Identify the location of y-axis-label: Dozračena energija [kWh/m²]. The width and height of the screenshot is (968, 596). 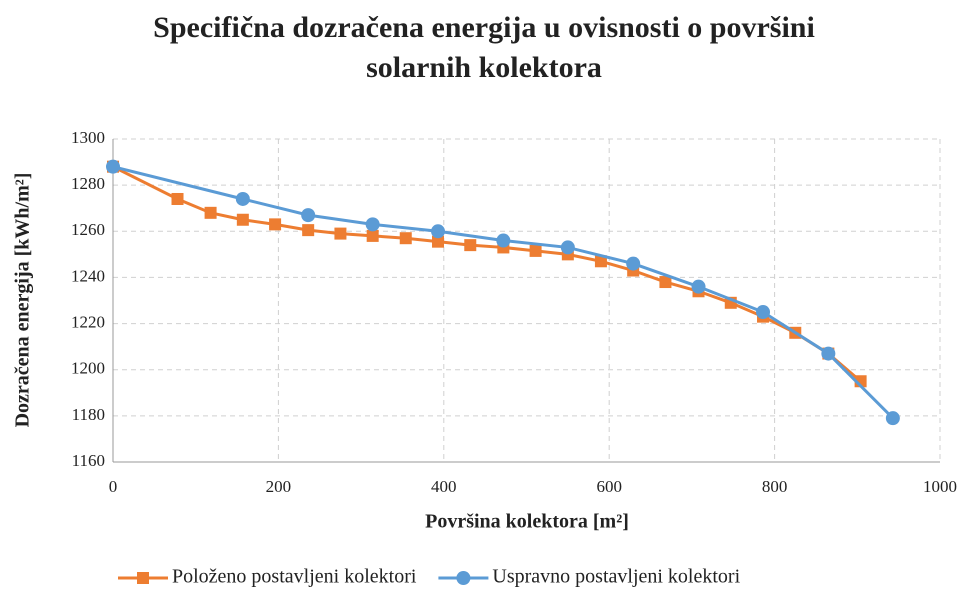
(23, 300).